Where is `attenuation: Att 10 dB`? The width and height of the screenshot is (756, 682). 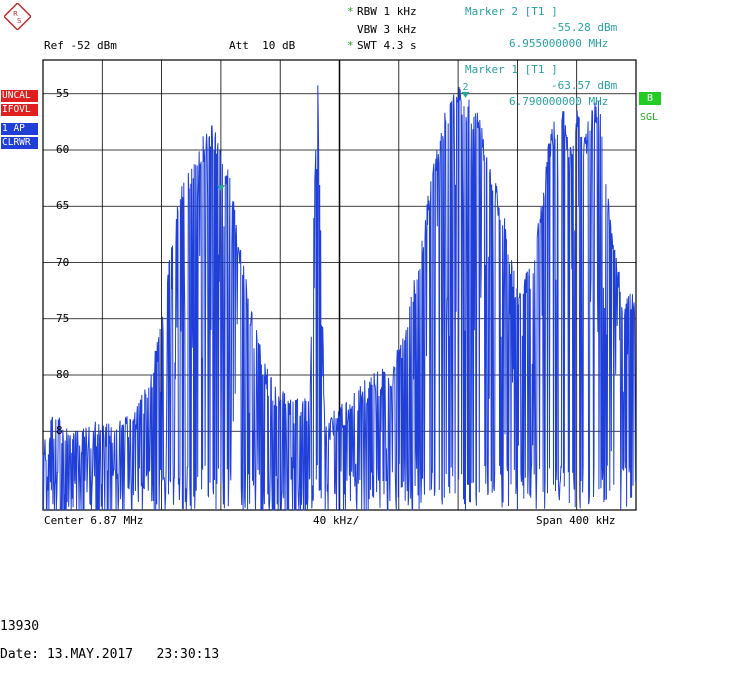
attenuation: Att 10 dB is located at coordinates (262, 45).